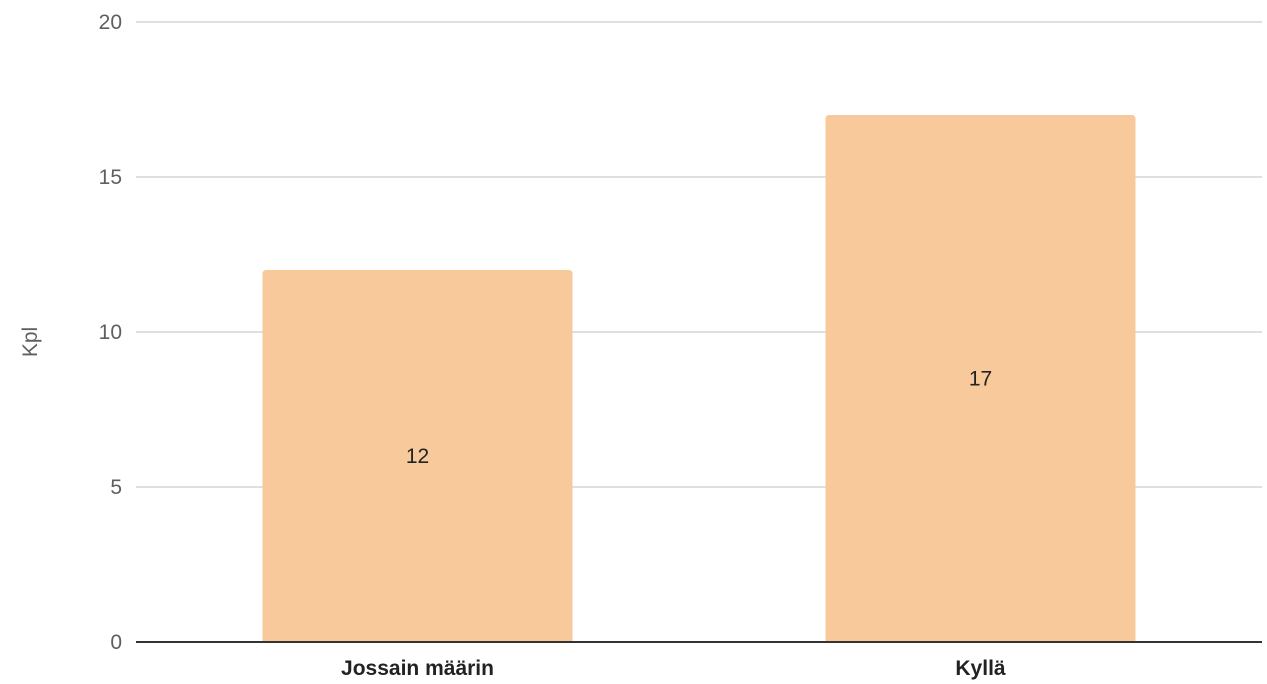 The height and width of the screenshot is (684, 1267). I want to click on y-axis-ticks: 0 5 10 15 20, so click(110, 332).